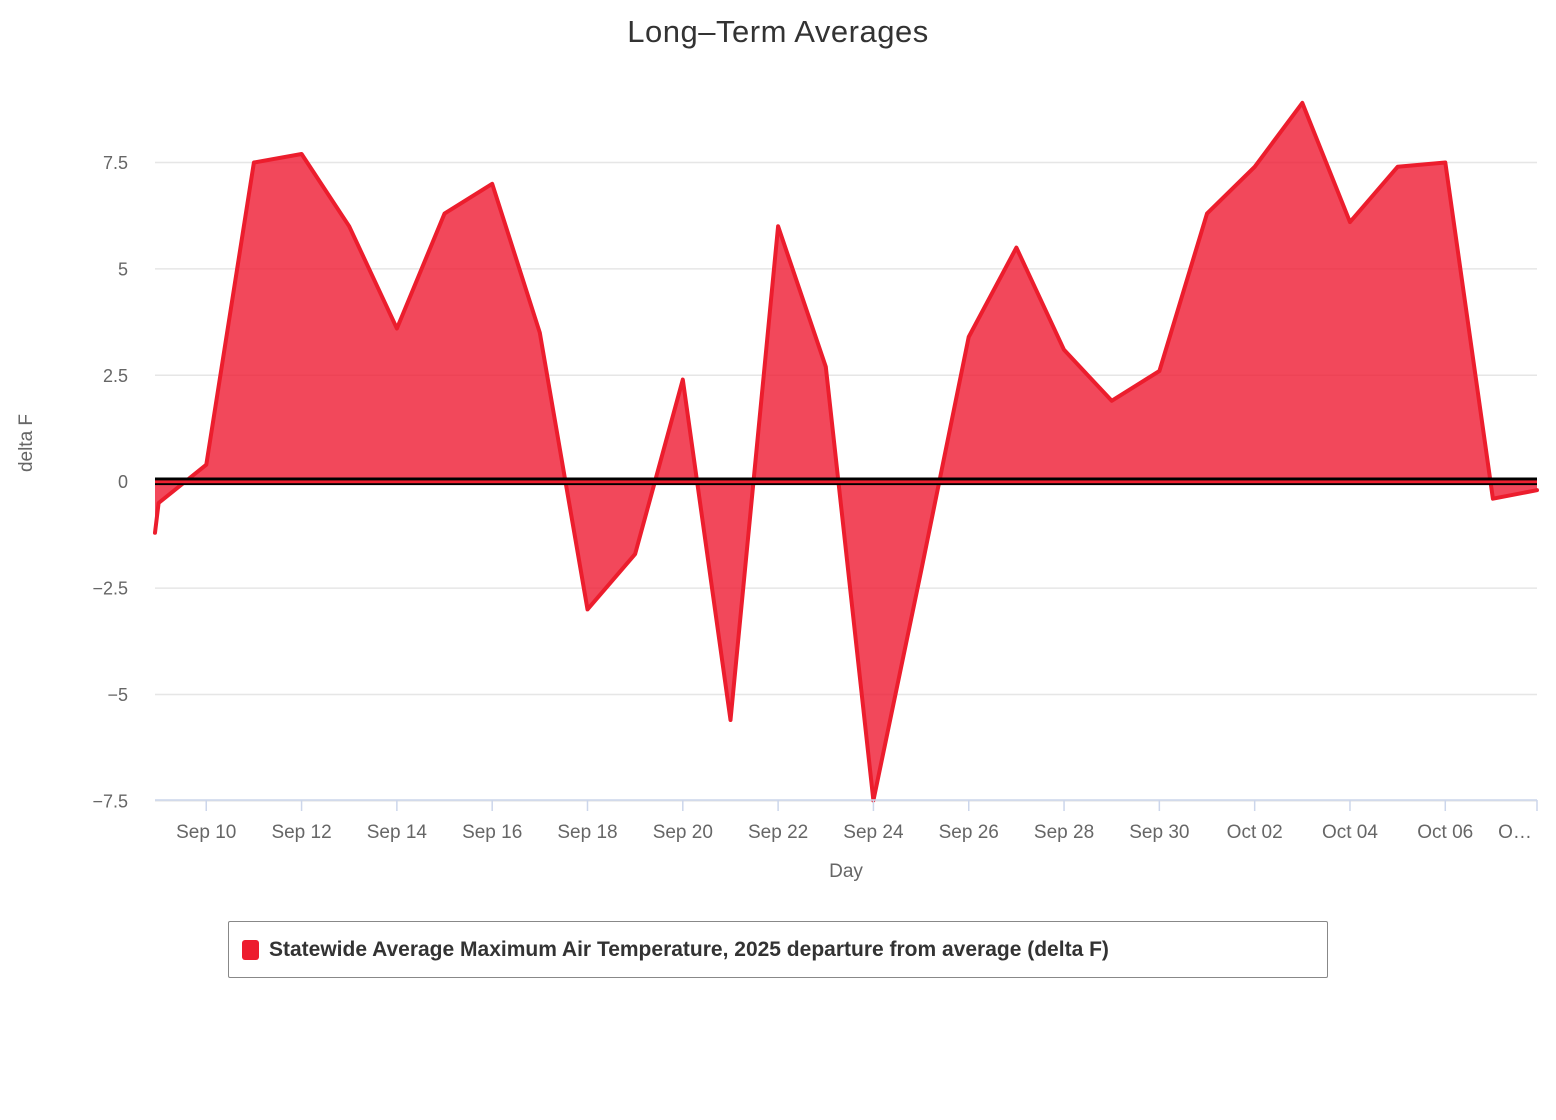 The height and width of the screenshot is (1120, 1556). Describe the element at coordinates (778, 31) in the screenshot. I see `chart-title: Long–Term Averages` at that location.